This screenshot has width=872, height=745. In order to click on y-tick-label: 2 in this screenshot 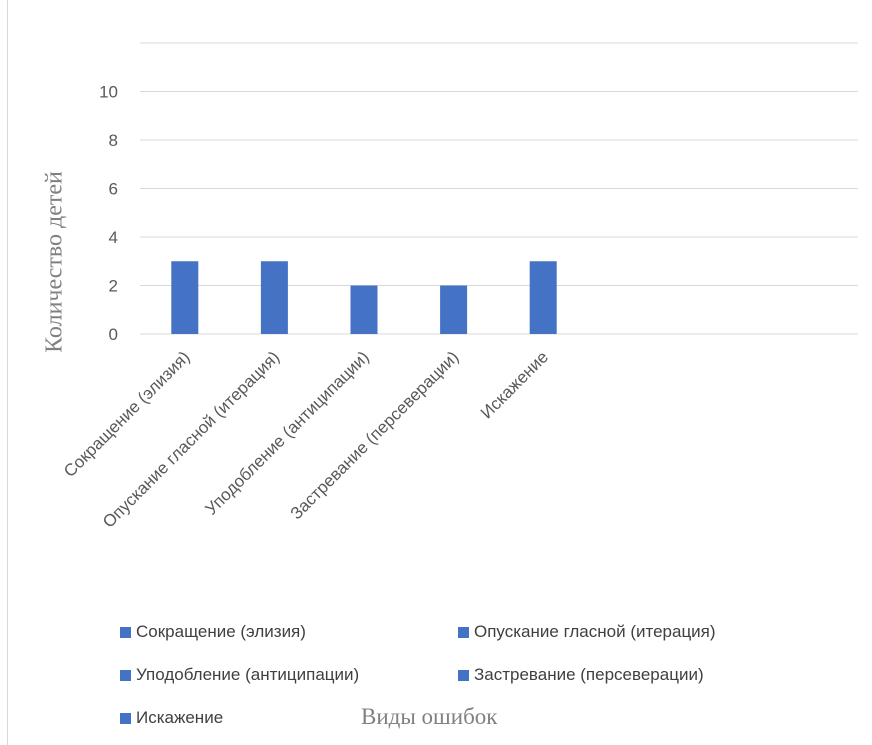, I will do `click(113, 286)`.